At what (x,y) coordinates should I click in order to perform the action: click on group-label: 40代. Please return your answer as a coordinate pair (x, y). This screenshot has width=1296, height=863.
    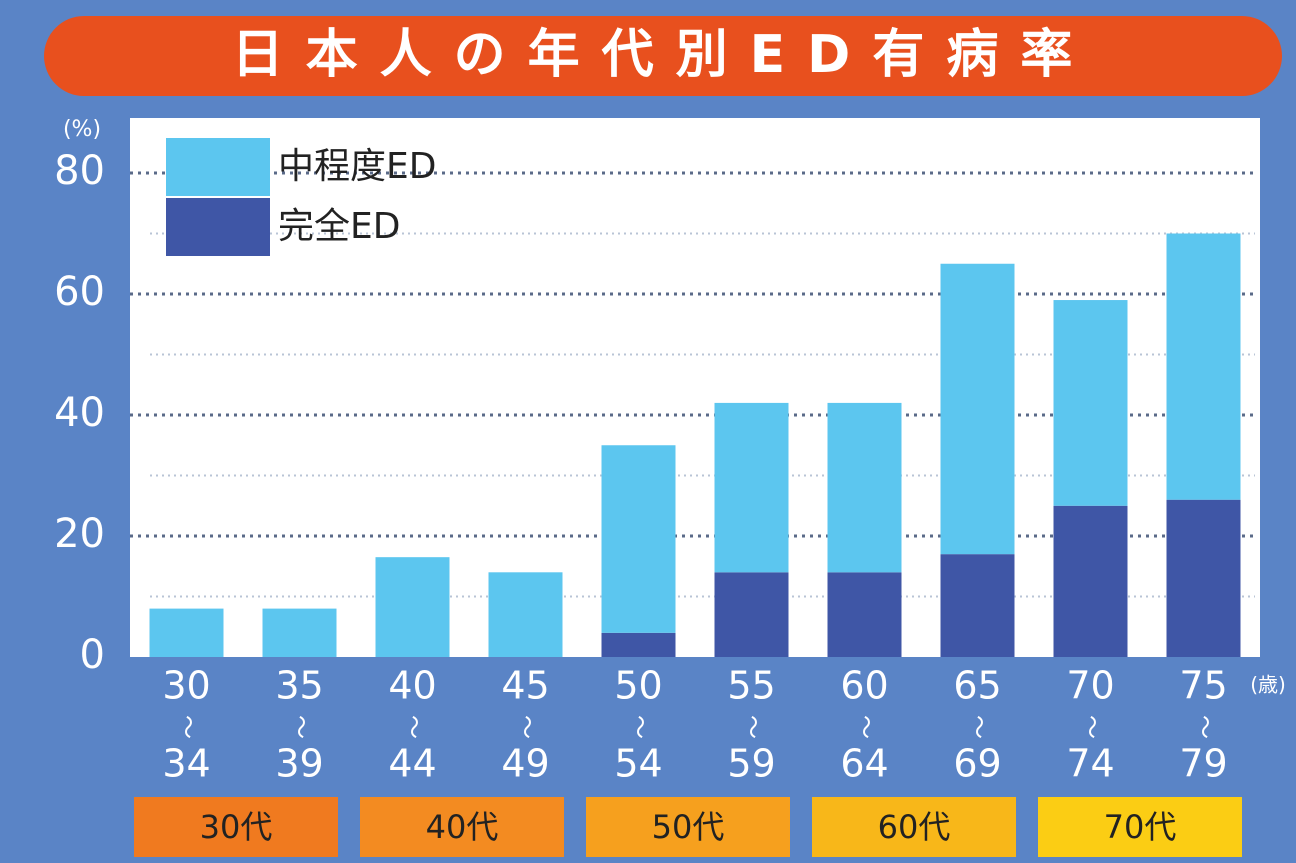
    Looking at the image, I should click on (462, 827).